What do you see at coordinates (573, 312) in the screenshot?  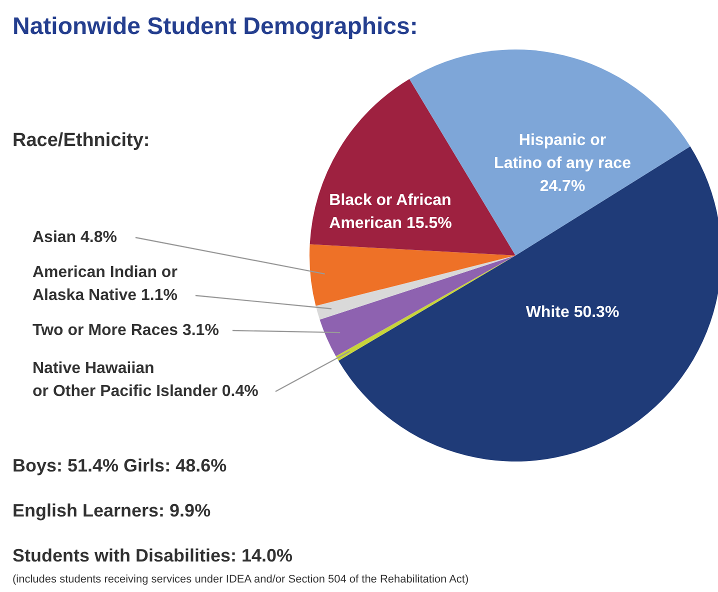 I see `slice-label: White 50.3%` at bounding box center [573, 312].